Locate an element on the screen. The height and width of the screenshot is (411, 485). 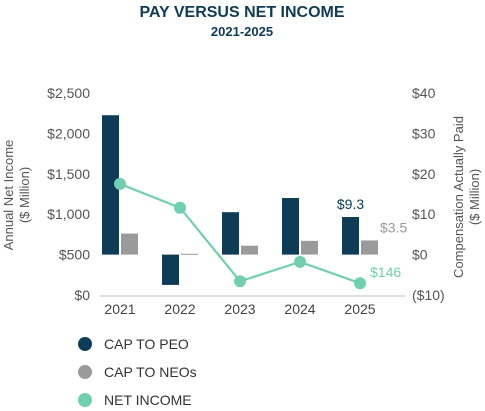
left-tick-label: $1,500 is located at coordinates (68, 174).